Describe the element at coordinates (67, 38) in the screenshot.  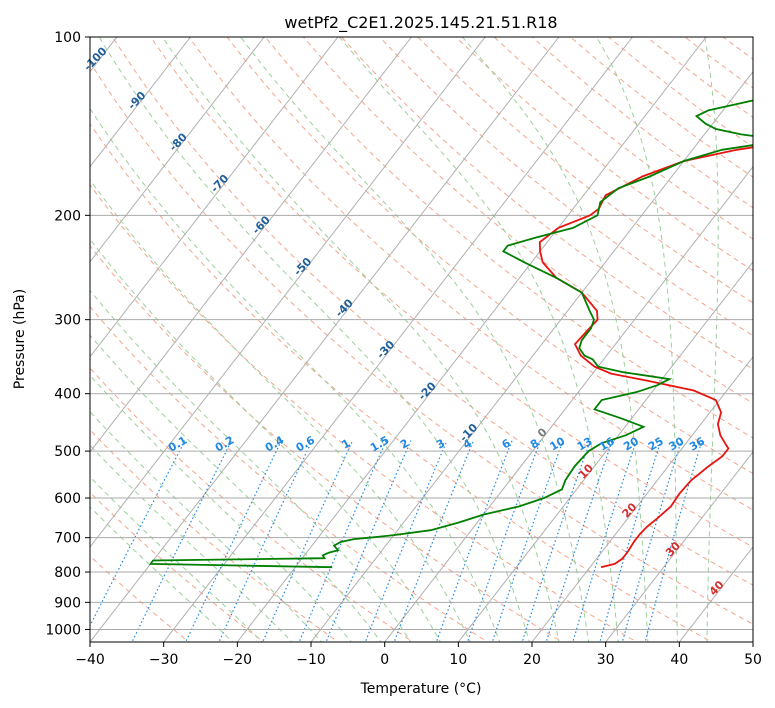
I see `y-tick-label: 100` at that location.